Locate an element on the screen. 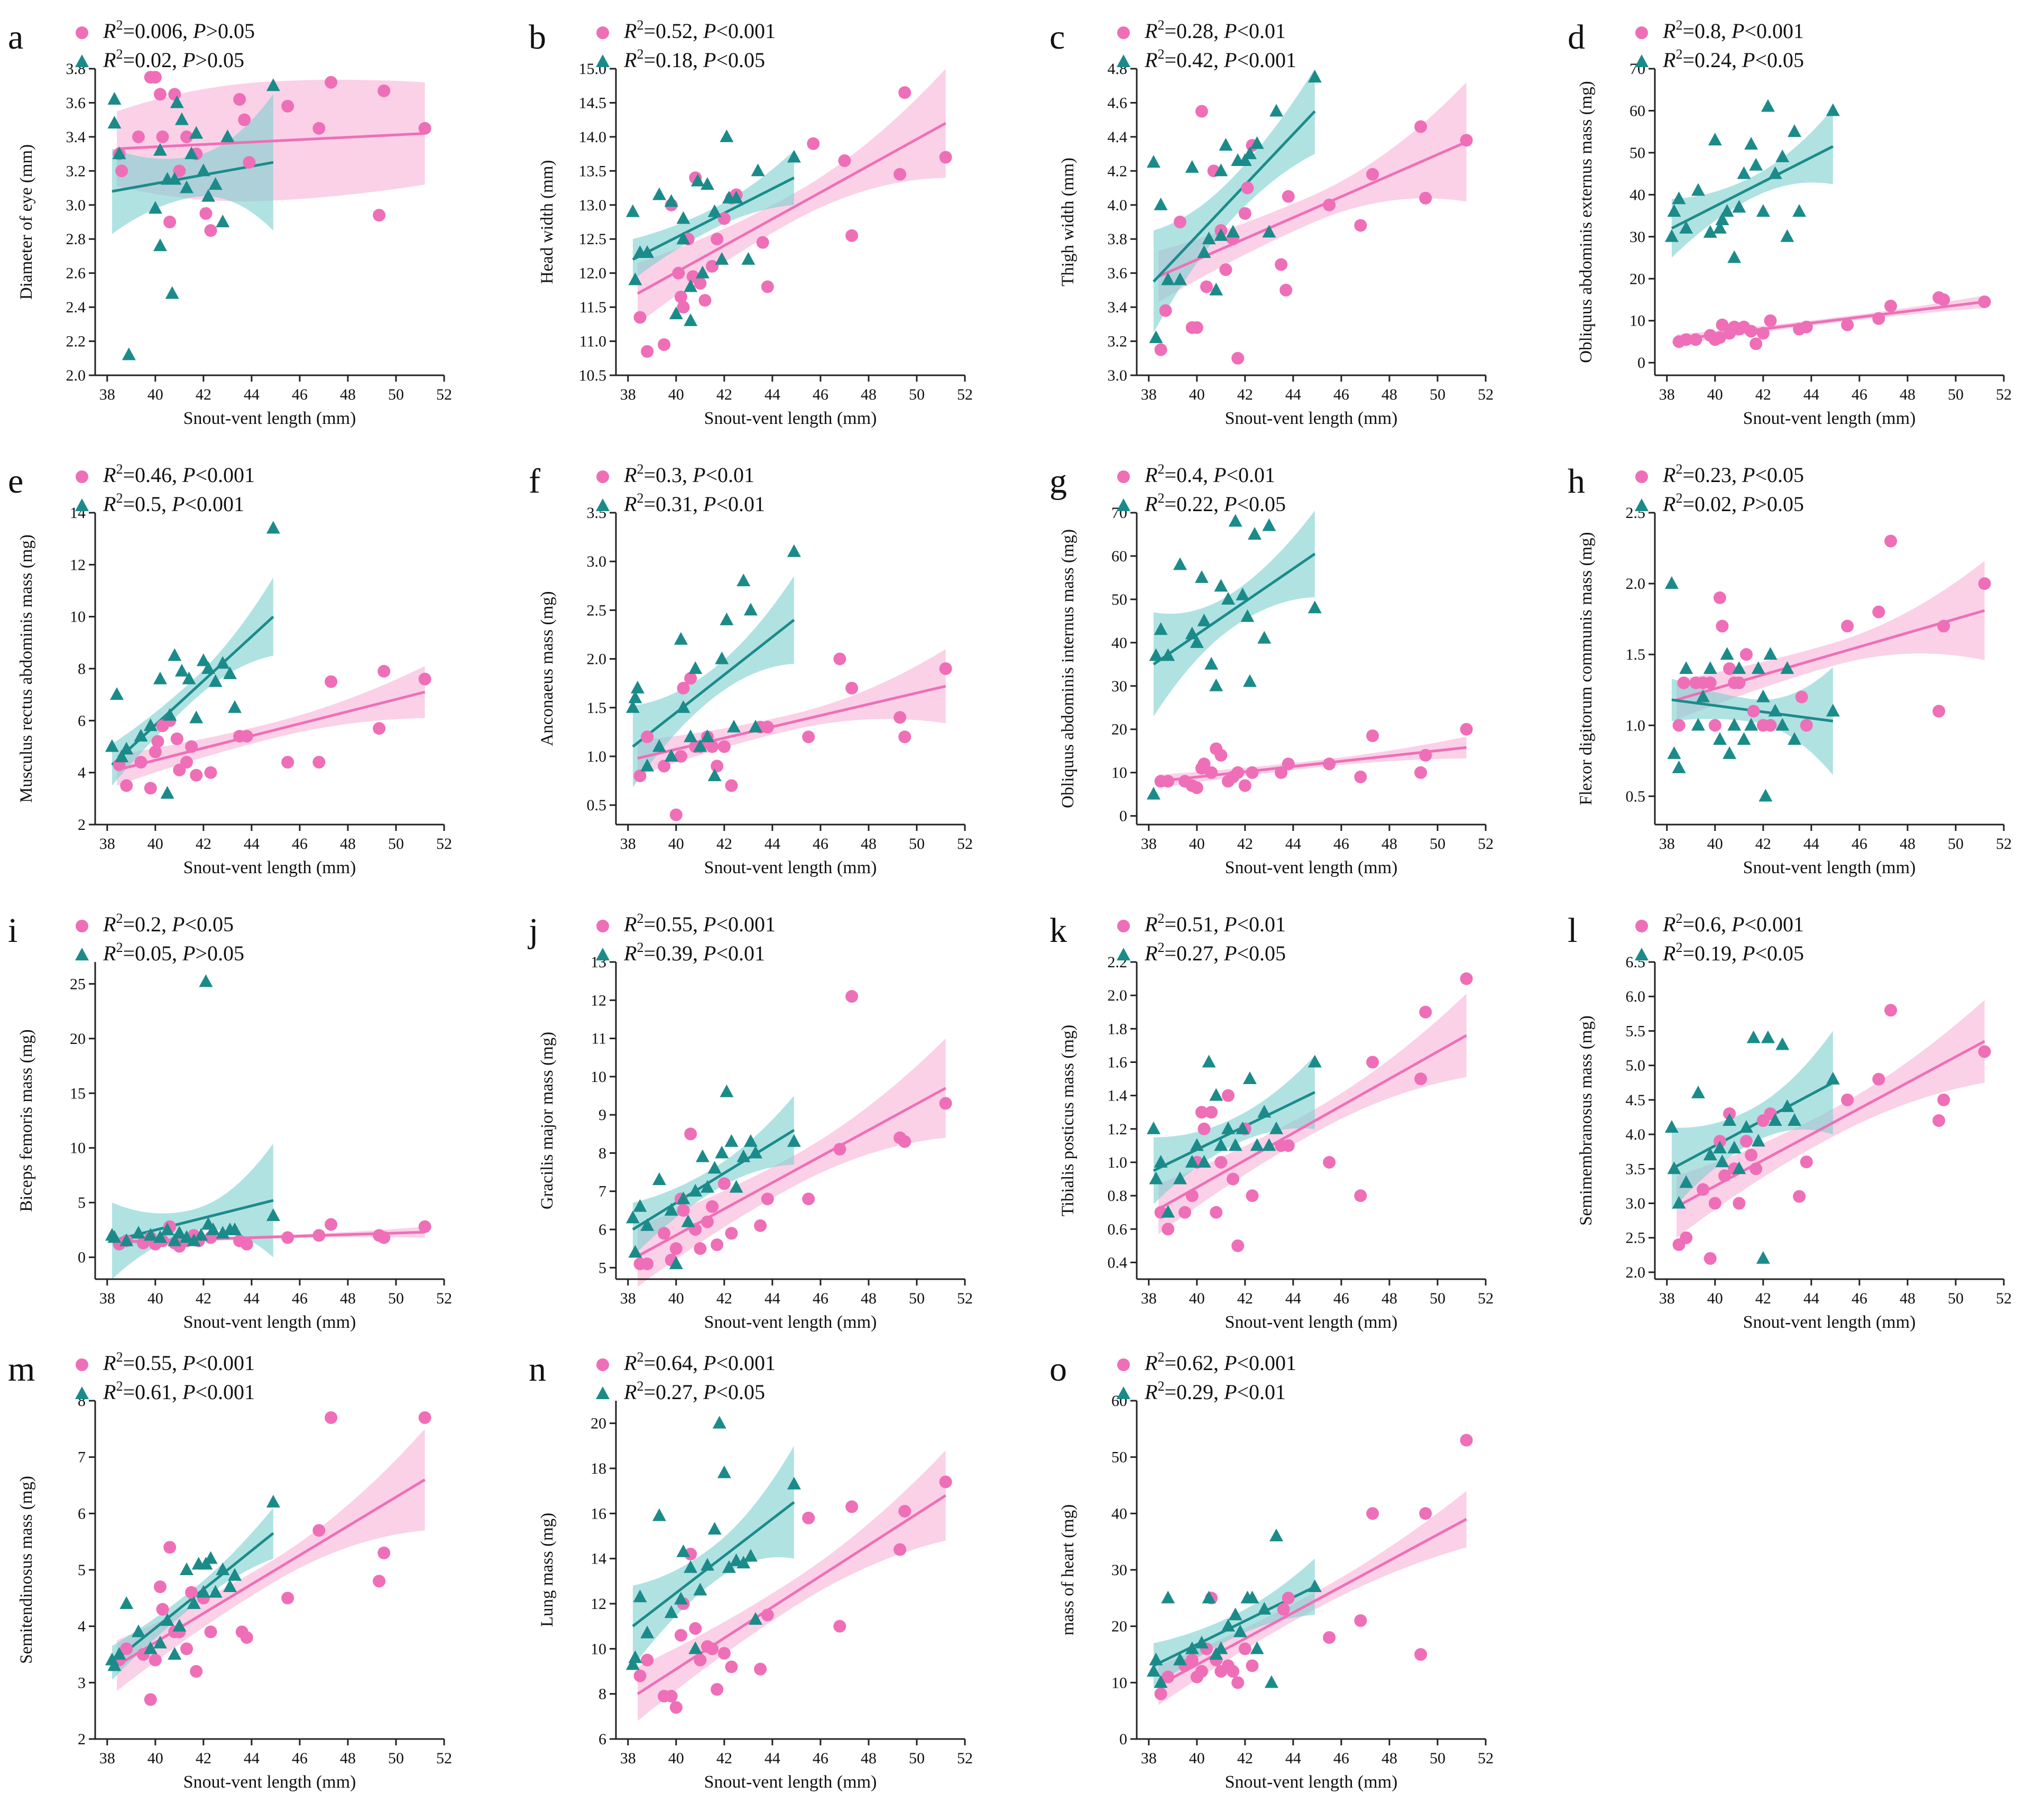 The width and height of the screenshot is (2044, 1813). y-tick-label: 10 is located at coordinates (598, 1077).